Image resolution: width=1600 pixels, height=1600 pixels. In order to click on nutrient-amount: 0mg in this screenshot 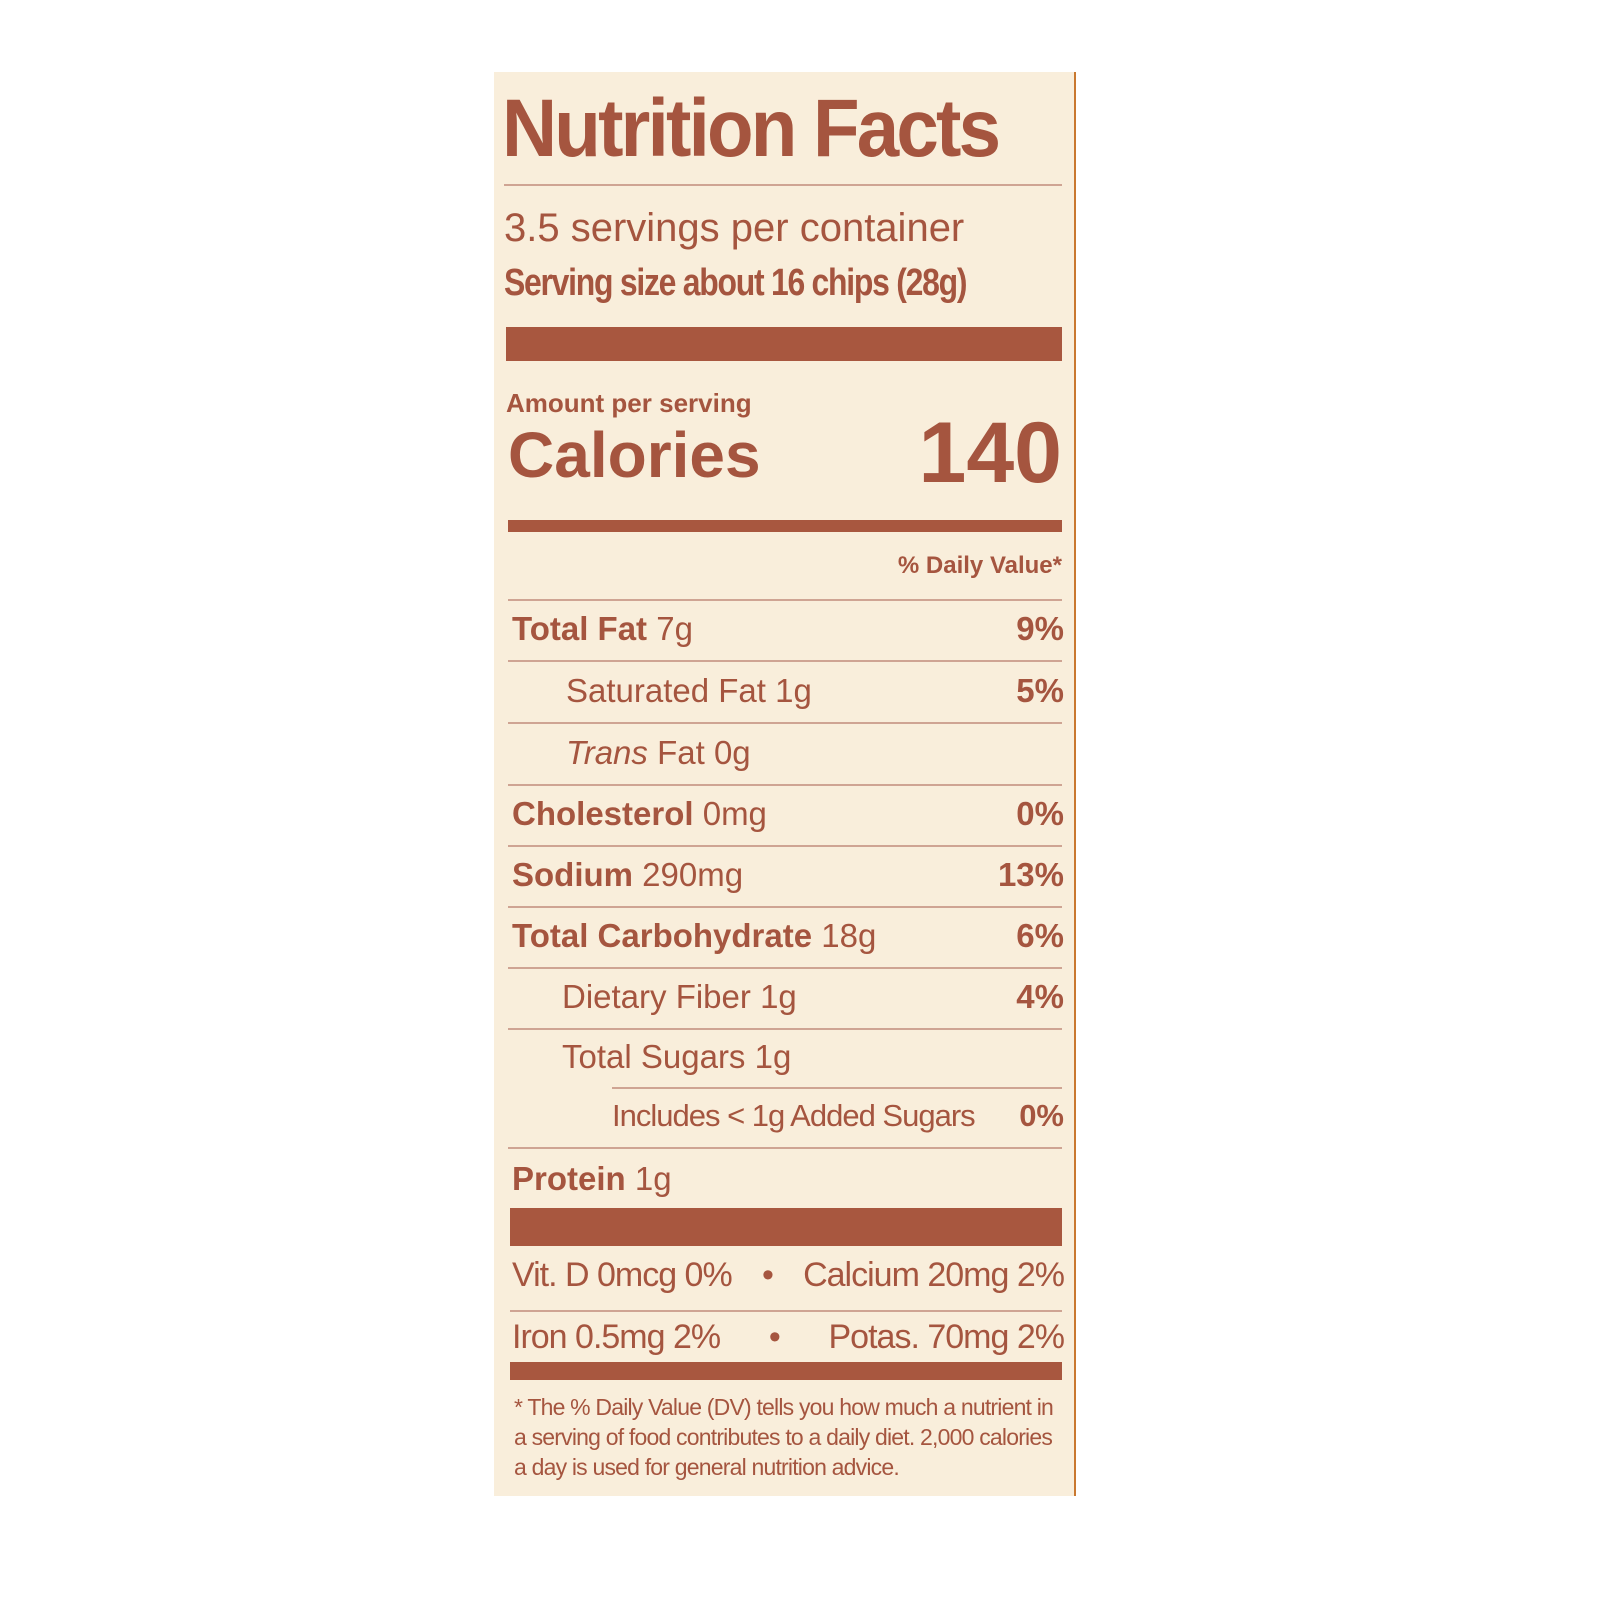, I will do `click(734, 813)`.